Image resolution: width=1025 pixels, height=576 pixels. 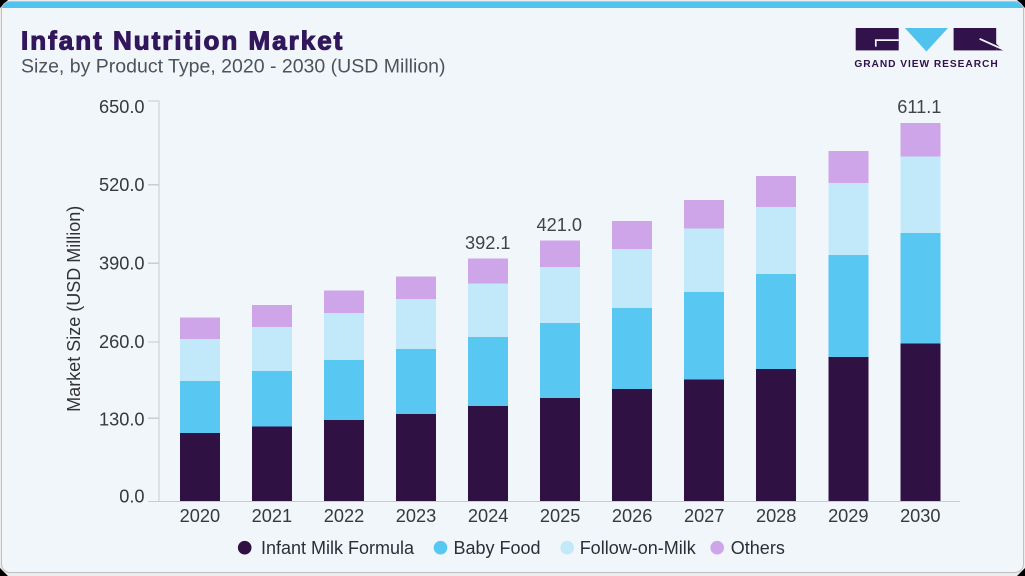 I want to click on svg-text: 2027, so click(x=704, y=516).